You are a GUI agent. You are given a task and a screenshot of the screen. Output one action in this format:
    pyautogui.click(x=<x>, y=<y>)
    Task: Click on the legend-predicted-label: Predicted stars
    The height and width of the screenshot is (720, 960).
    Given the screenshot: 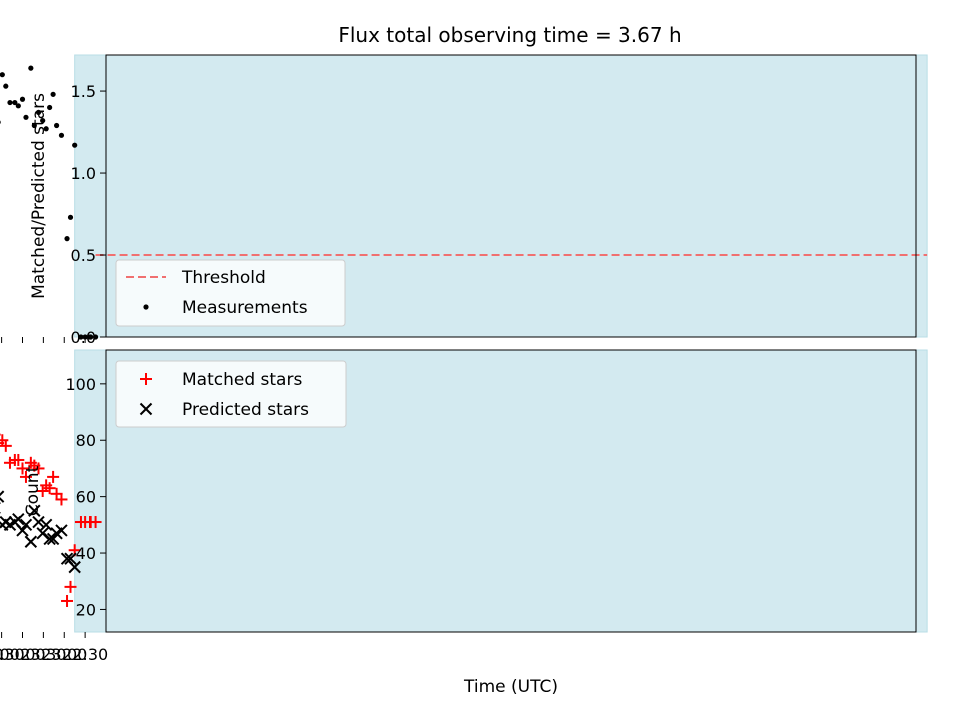 What is the action you would take?
    pyautogui.click(x=245, y=410)
    